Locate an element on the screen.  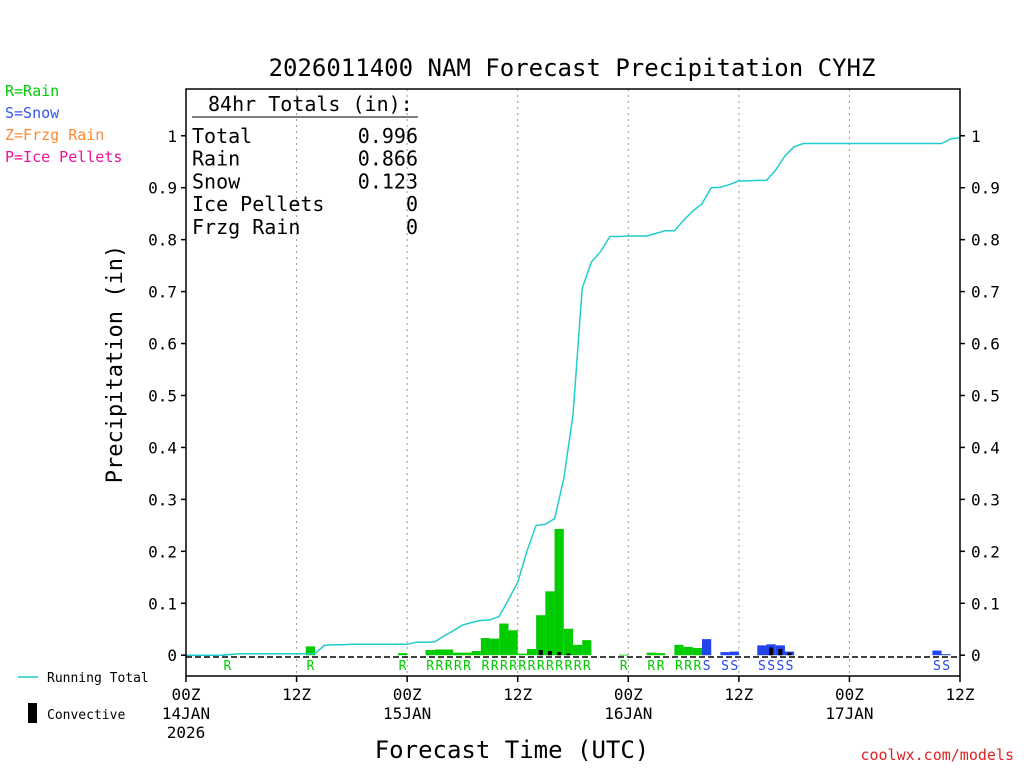
x-tick-year: 2026 is located at coordinates (186, 732).